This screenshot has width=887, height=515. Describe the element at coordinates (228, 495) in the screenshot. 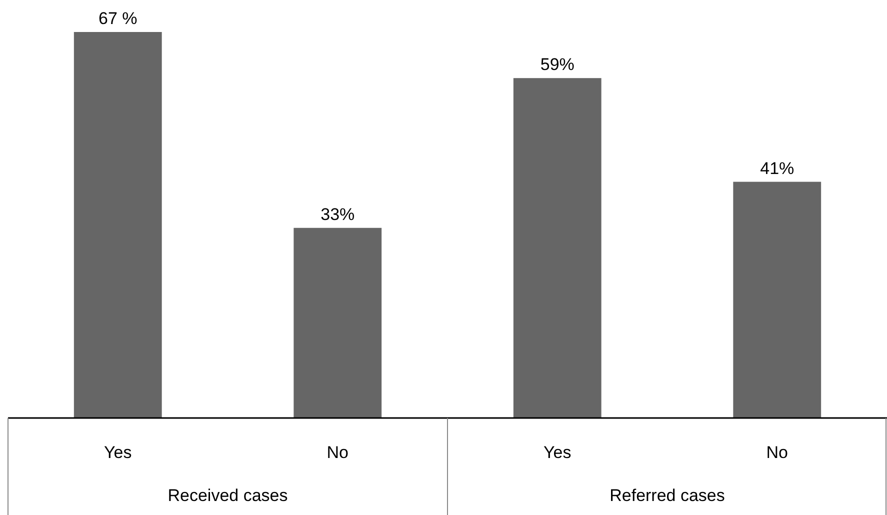

I see `text: Received cases` at that location.